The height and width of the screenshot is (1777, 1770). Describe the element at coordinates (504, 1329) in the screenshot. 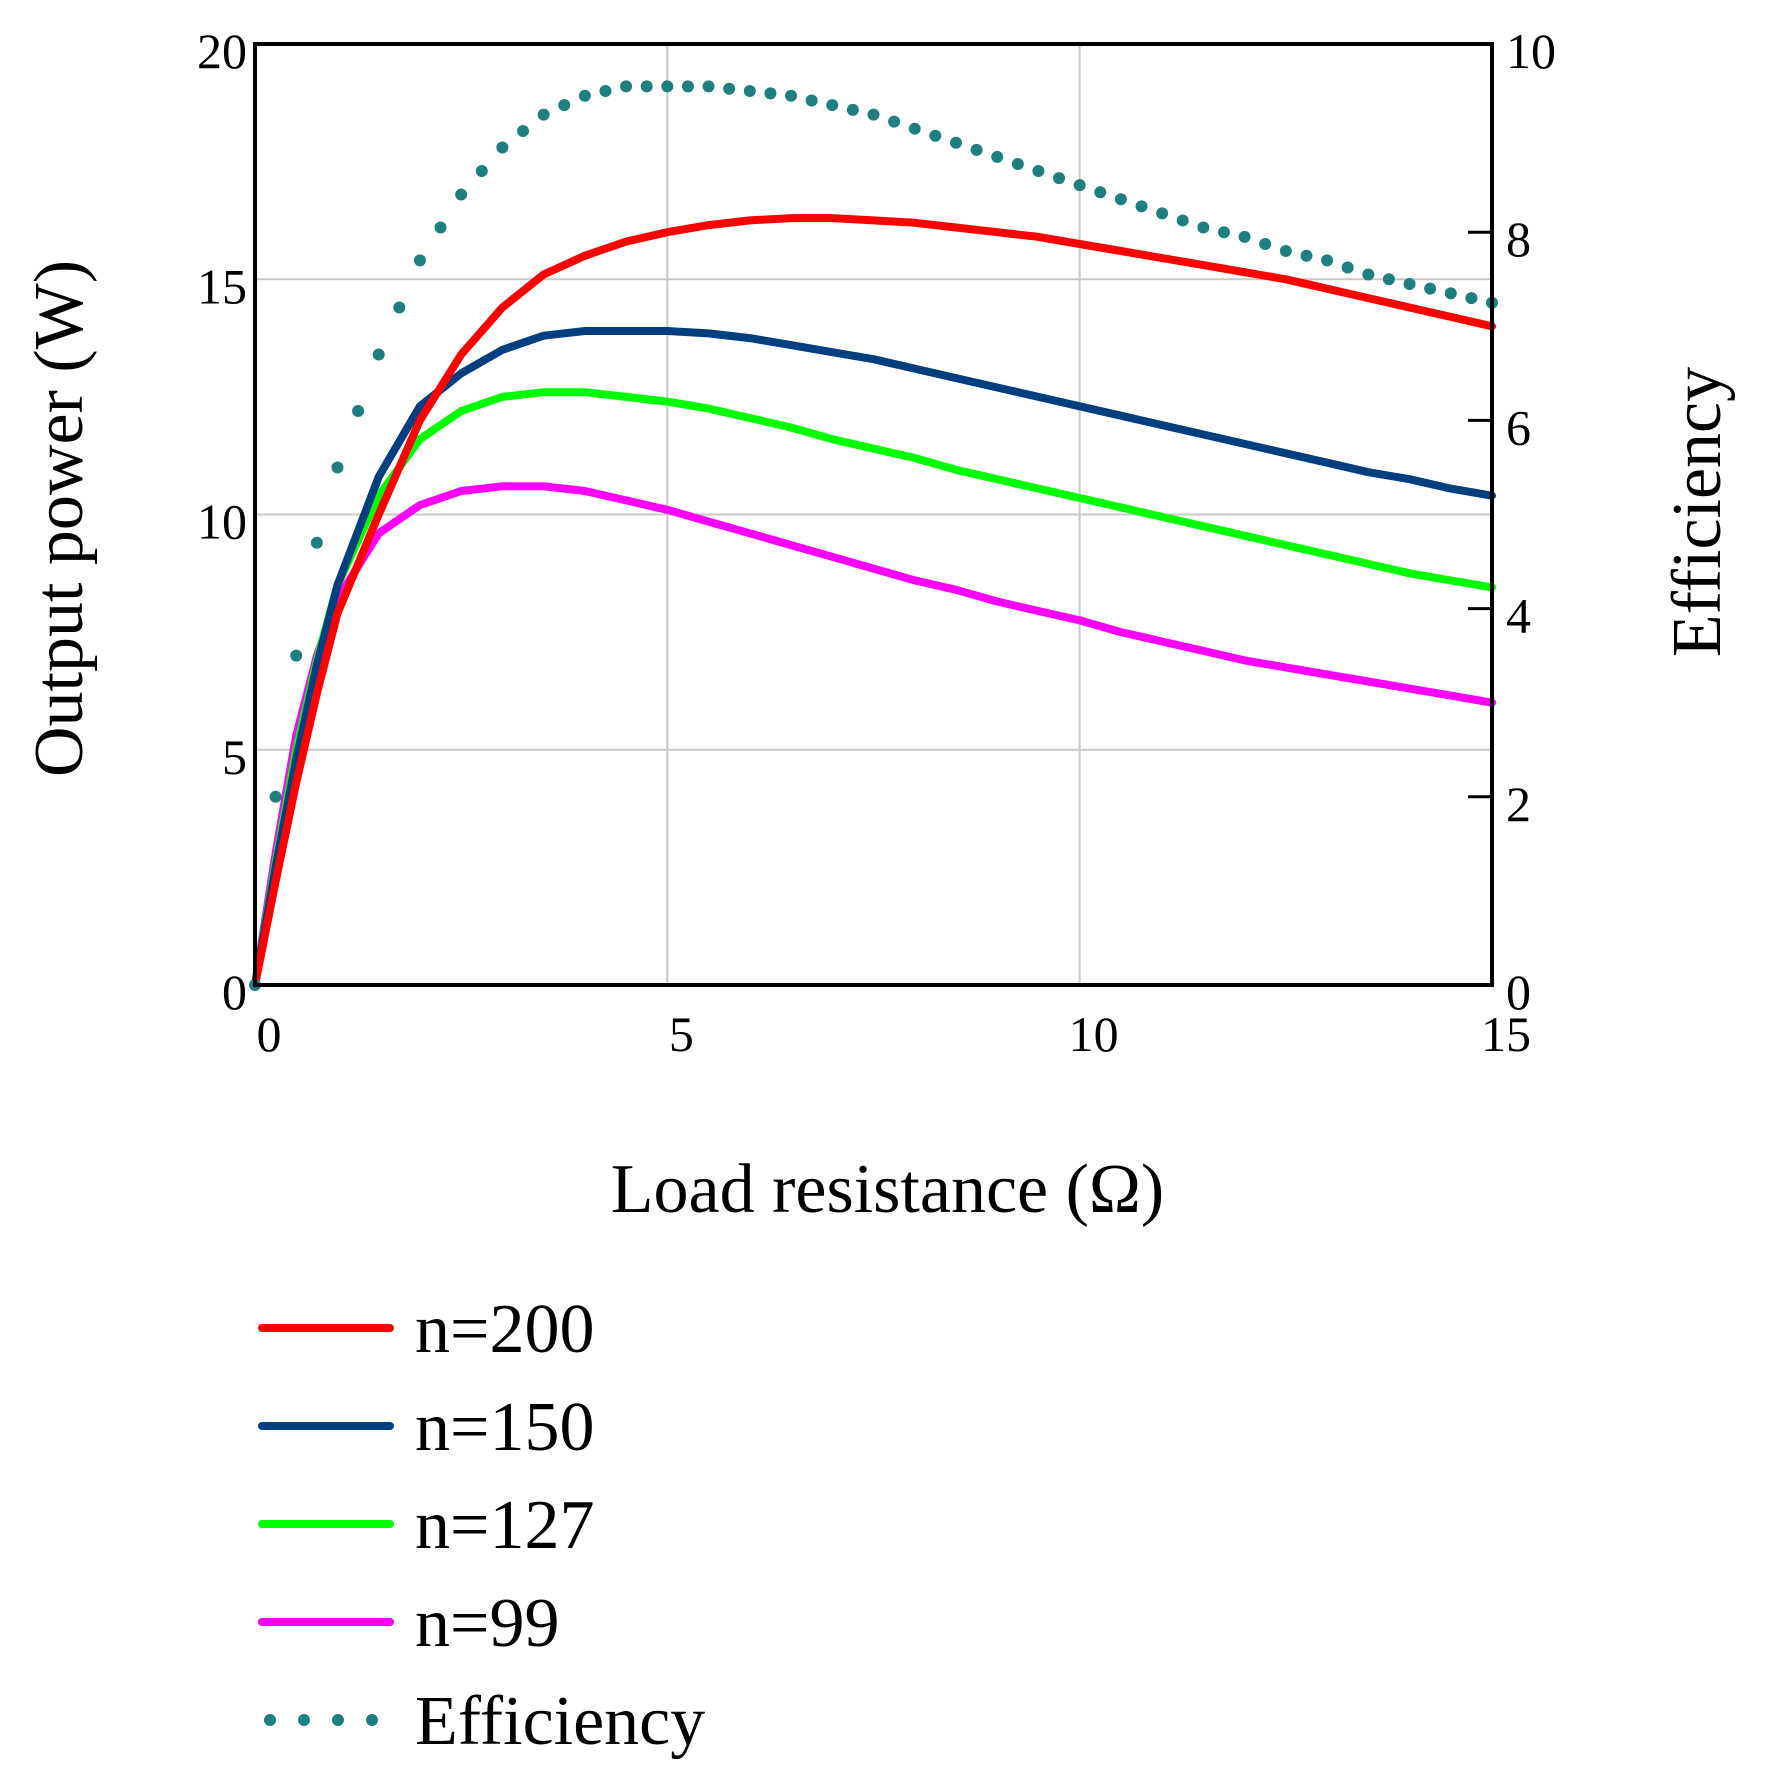

I see `legend-label: n=200` at that location.